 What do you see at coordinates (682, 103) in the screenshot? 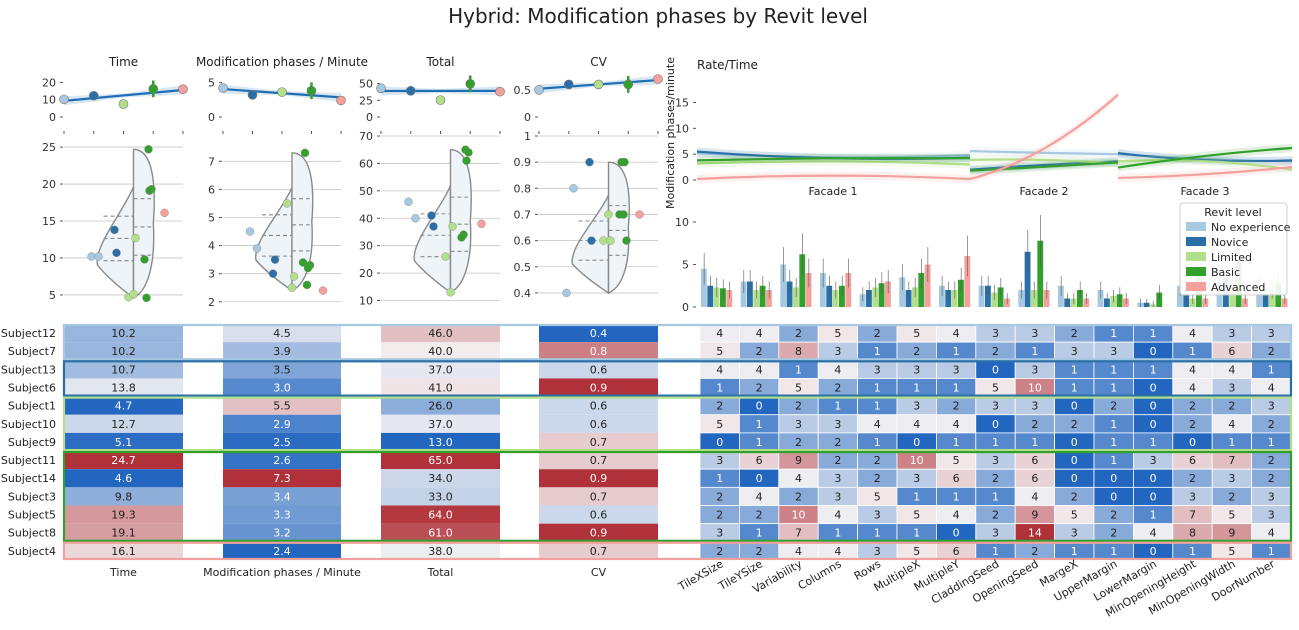
I see `y-tick-label: 15` at bounding box center [682, 103].